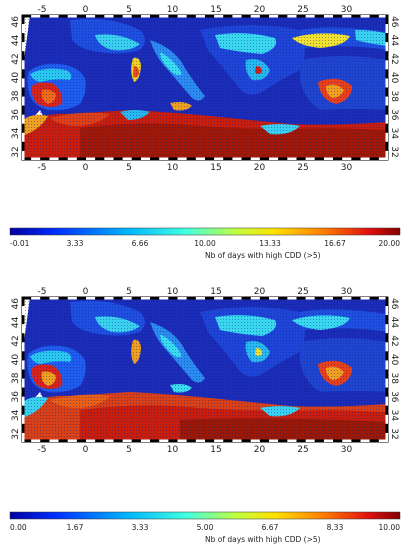 The image size is (410, 550). What do you see at coordinates (140, 243) in the screenshot?
I see `colorbar-tick-label: 6.66` at bounding box center [140, 243].